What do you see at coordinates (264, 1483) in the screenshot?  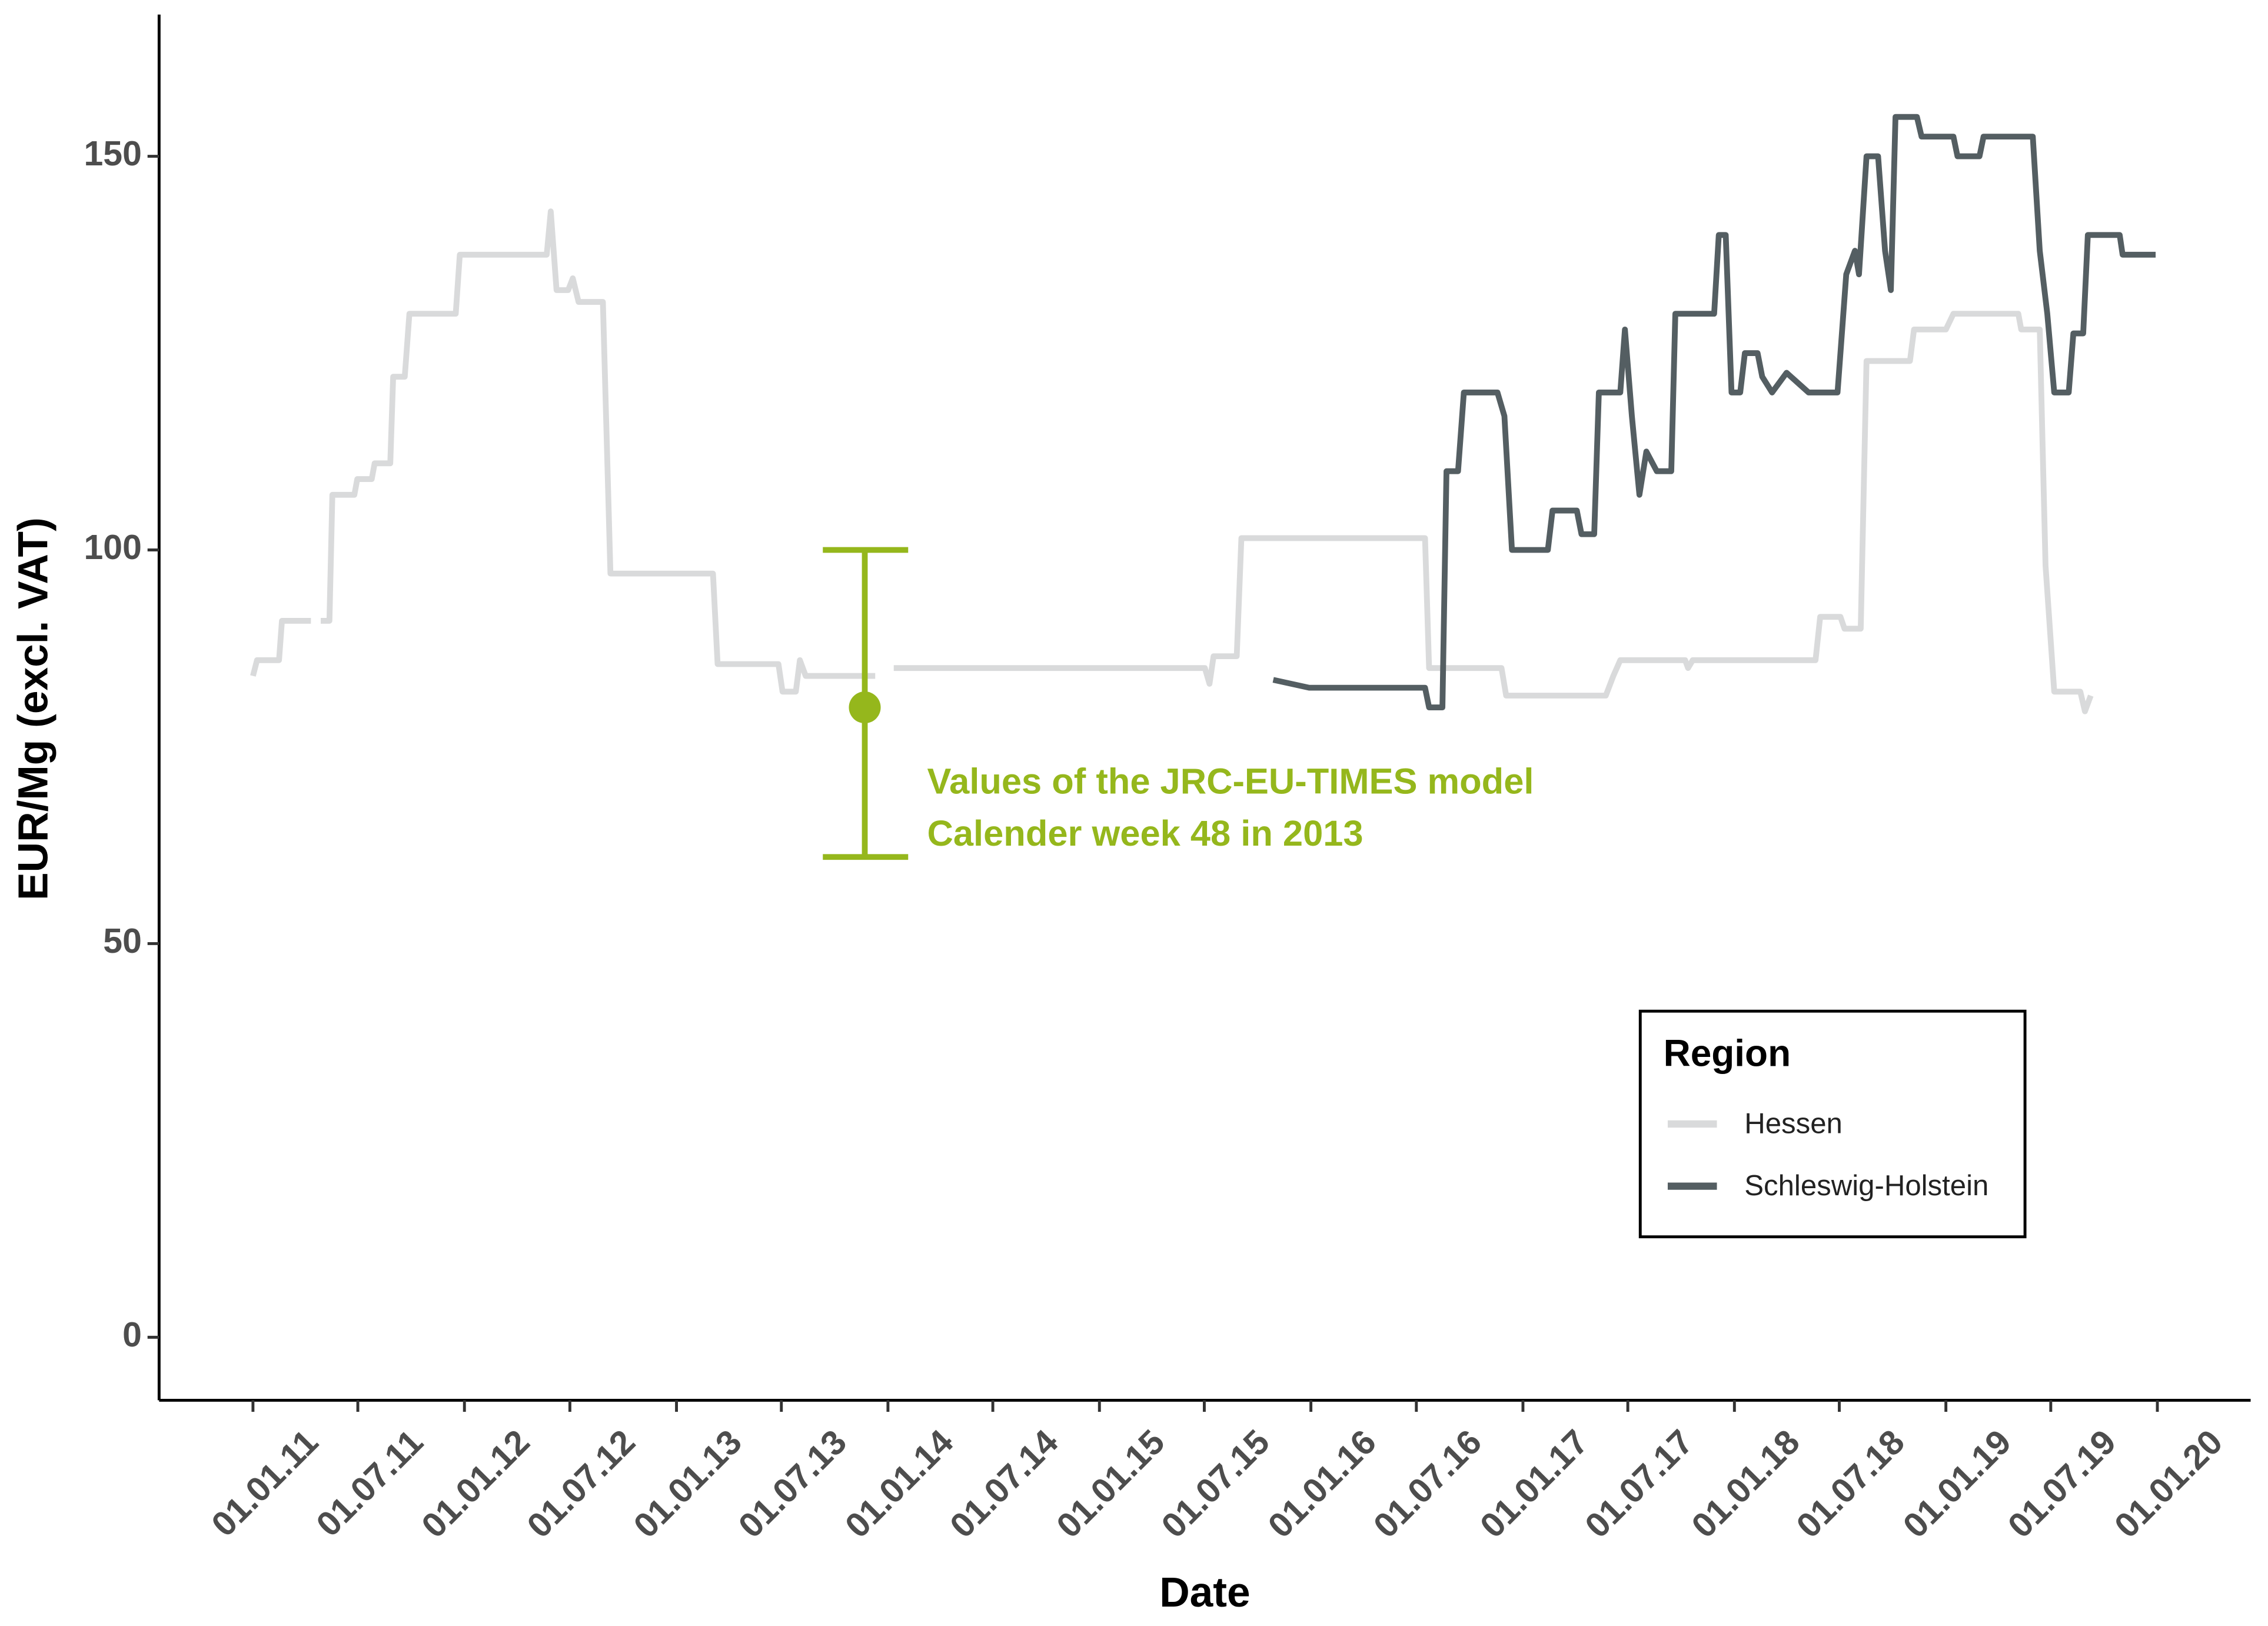 I see `x-tick-label: 01.01.11` at bounding box center [264, 1483].